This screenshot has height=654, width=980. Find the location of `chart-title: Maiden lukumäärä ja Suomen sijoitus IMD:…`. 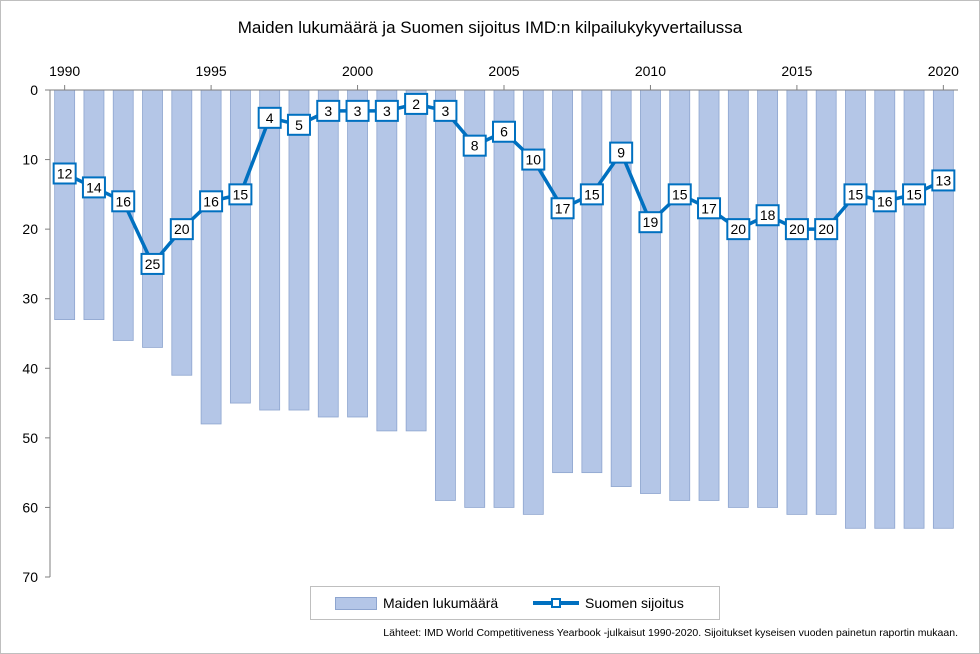

chart-title: Maiden lukumäärä ja Suomen sijoitus IMD:… is located at coordinates (490, 27).